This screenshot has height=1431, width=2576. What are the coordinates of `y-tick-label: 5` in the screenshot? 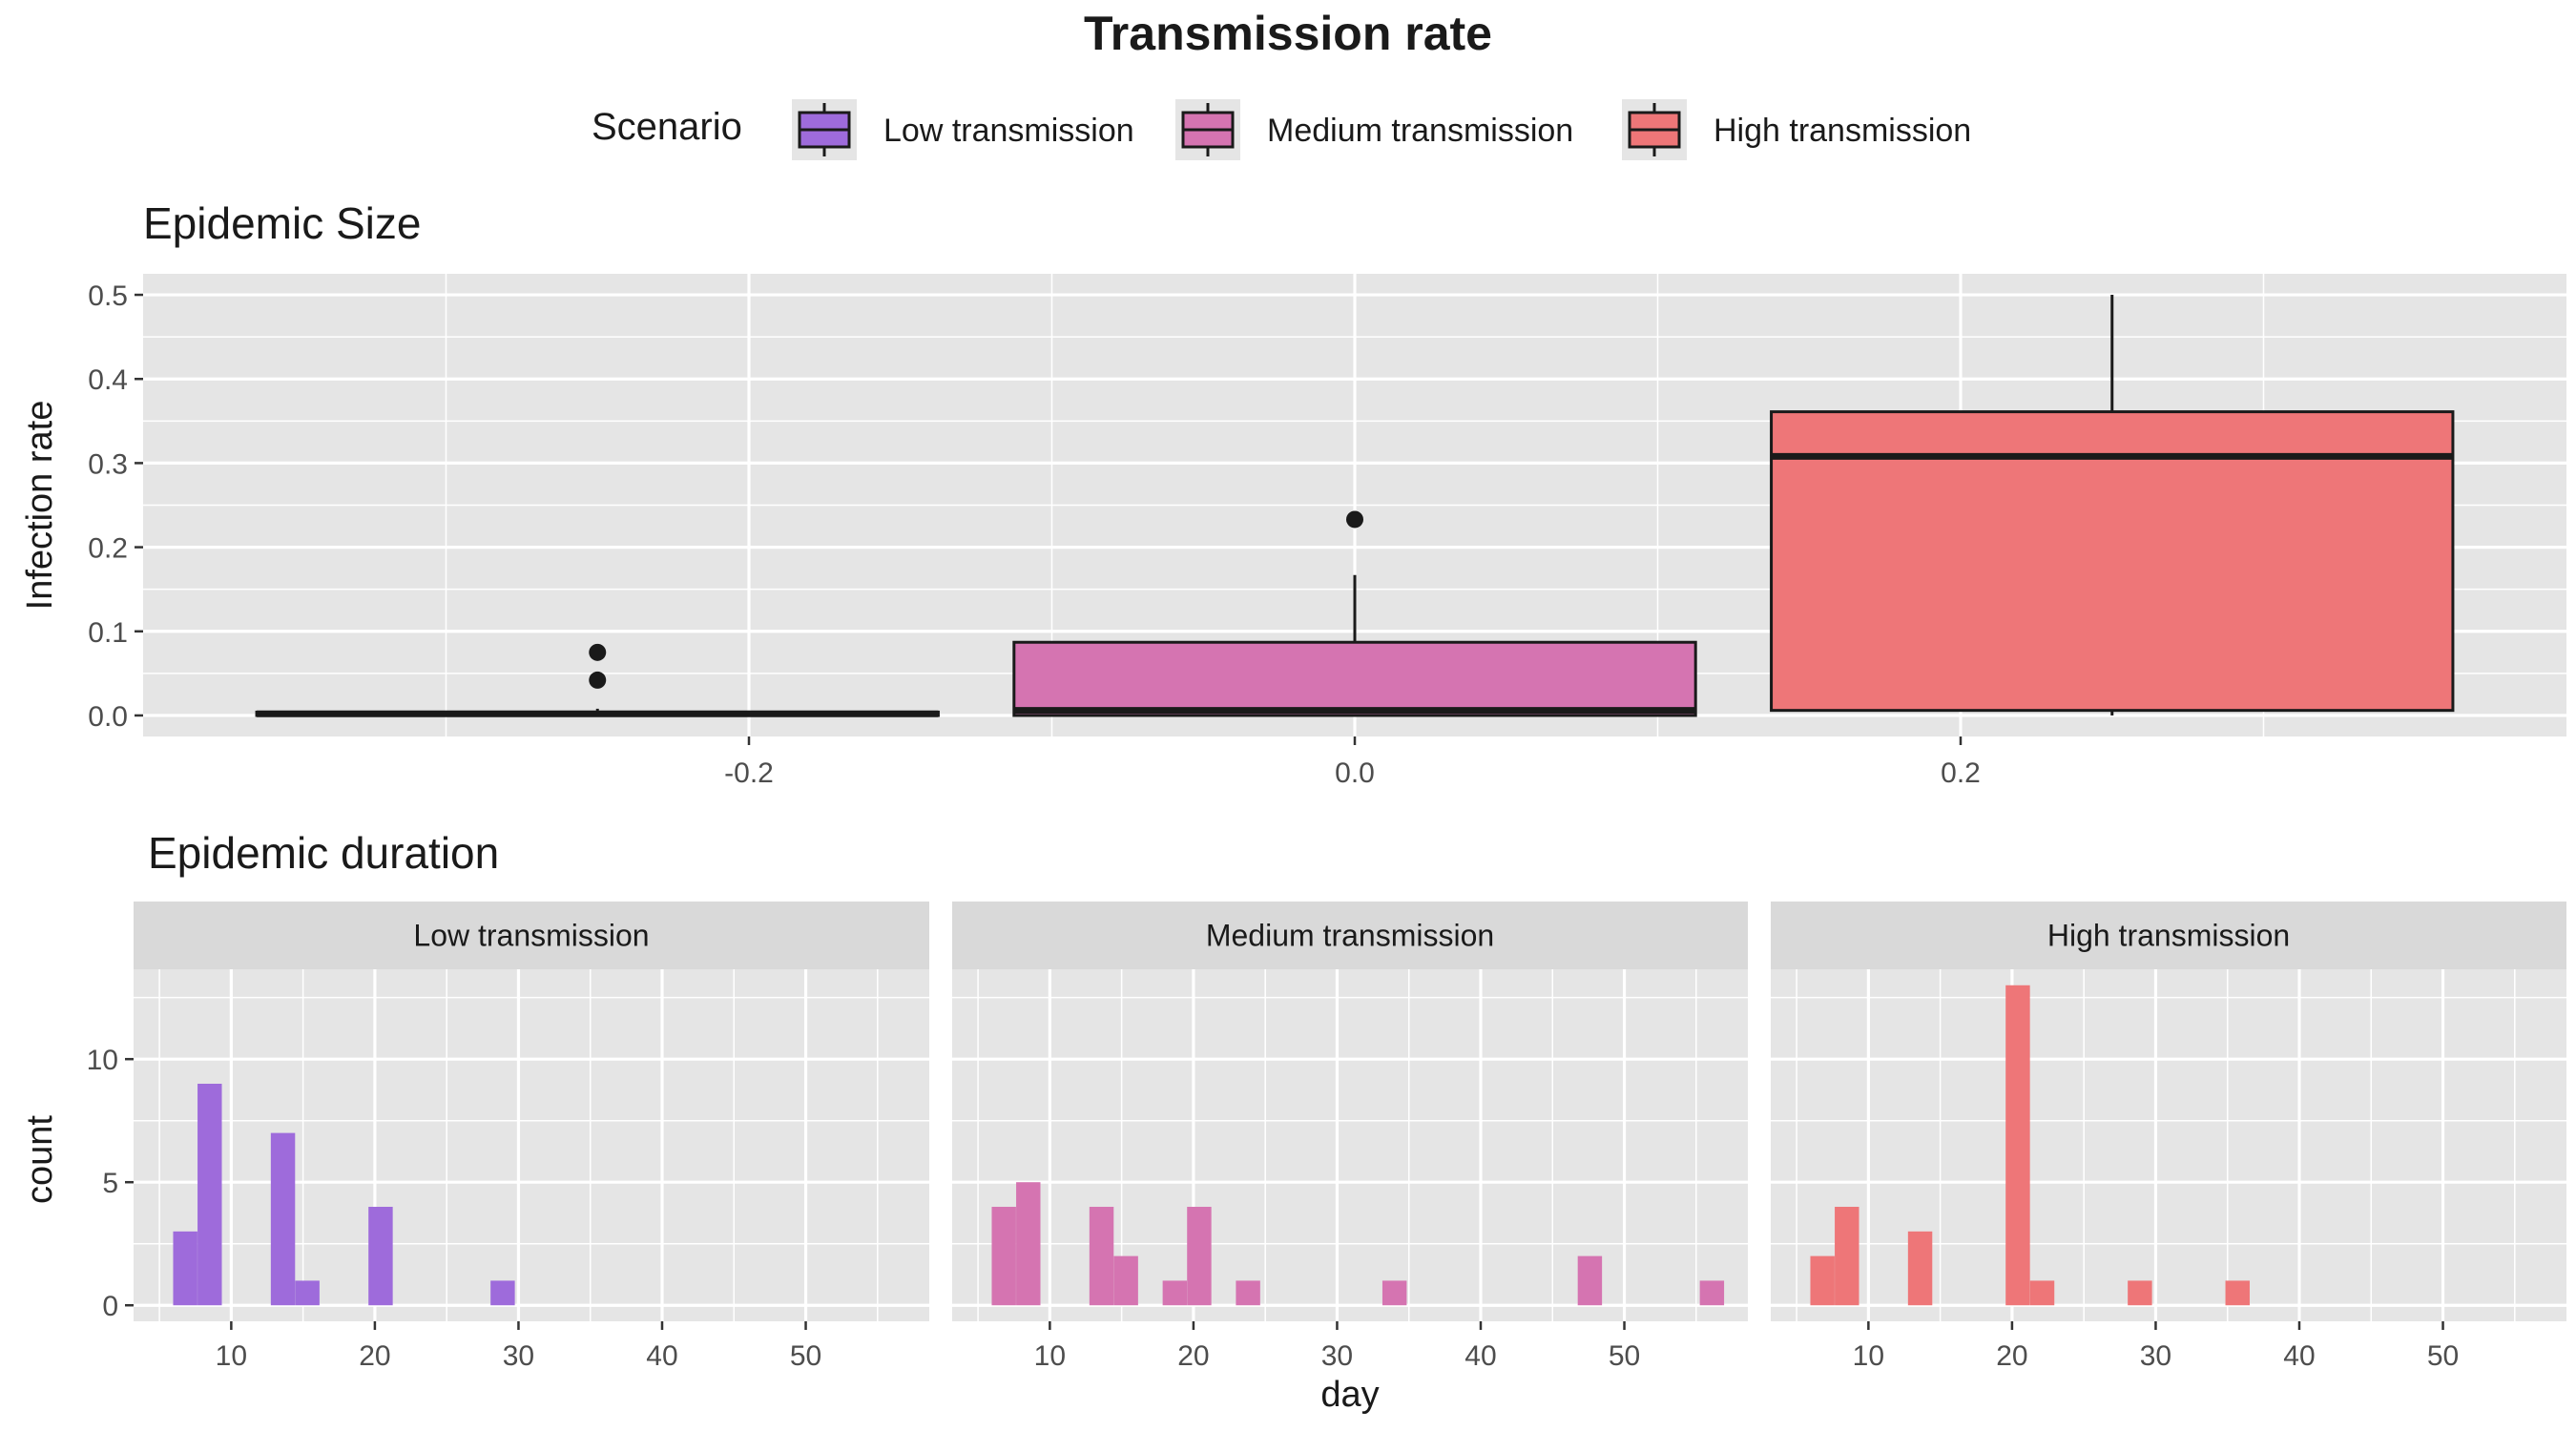 It's located at (110, 1183).